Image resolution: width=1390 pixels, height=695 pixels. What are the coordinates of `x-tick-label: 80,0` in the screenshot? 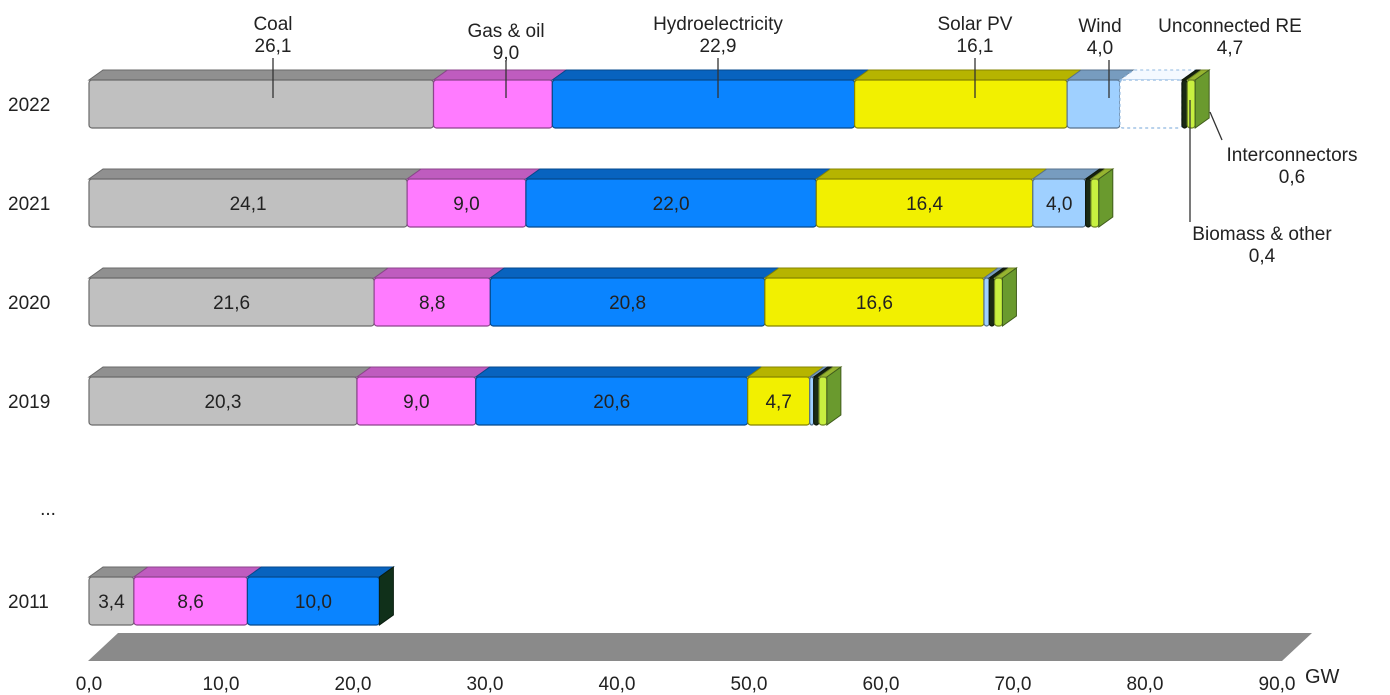 It's located at (1145, 684).